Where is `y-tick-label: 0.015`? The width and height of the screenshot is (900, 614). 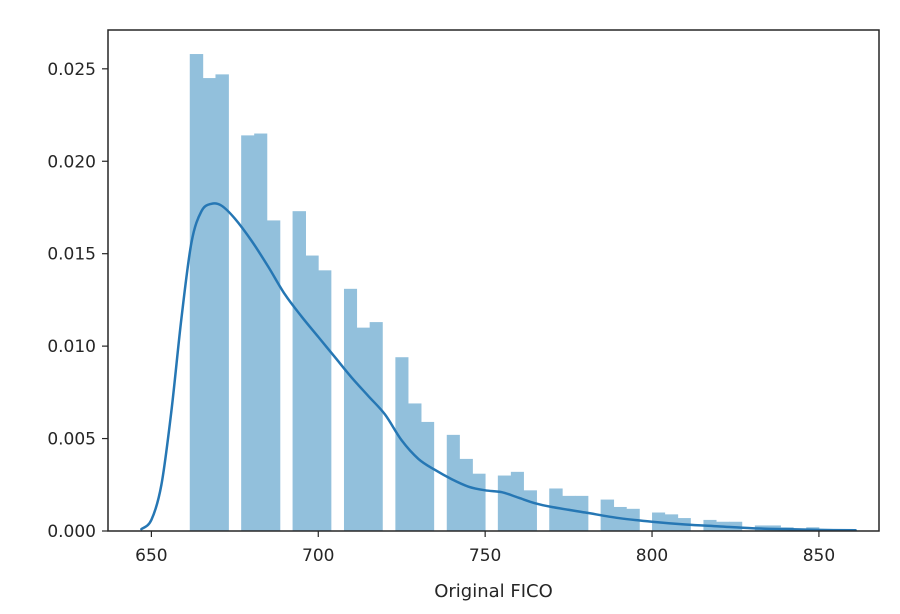 y-tick-label: 0.015 is located at coordinates (71, 255).